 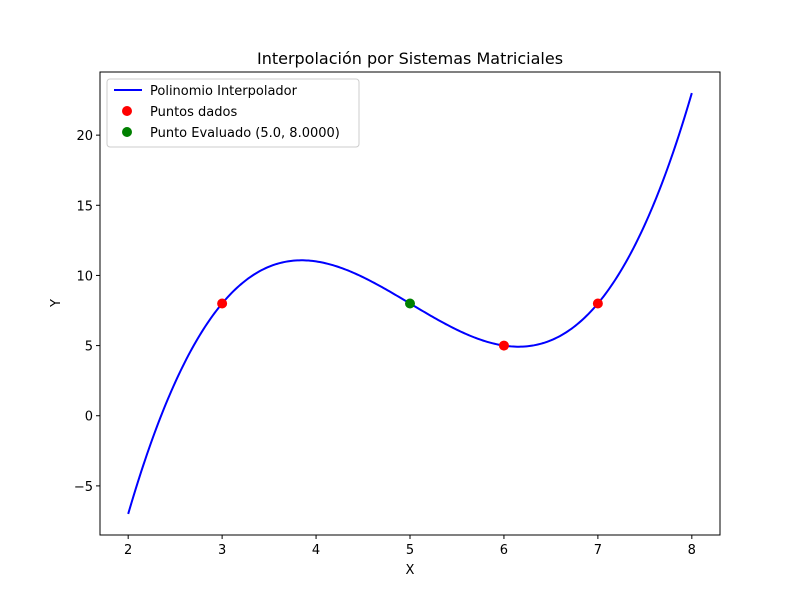 What do you see at coordinates (127, 132) in the screenshot?
I see `legend-marker-punto-evaluado` at bounding box center [127, 132].